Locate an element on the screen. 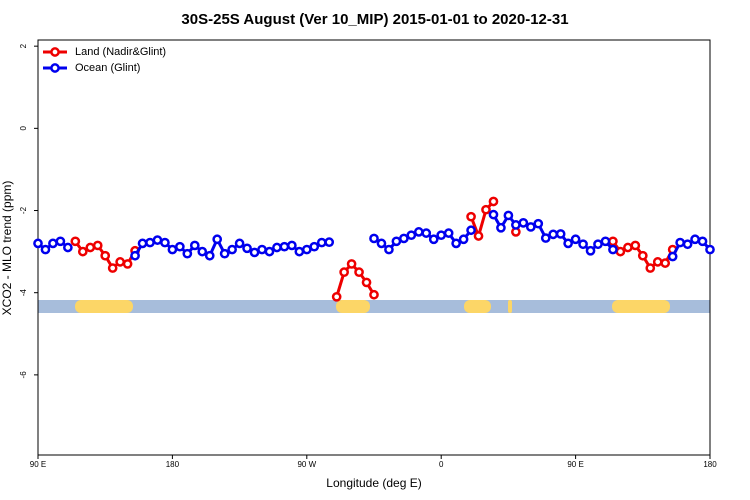 The height and width of the screenshot is (500, 750). series is located at coordinates (374, 235).